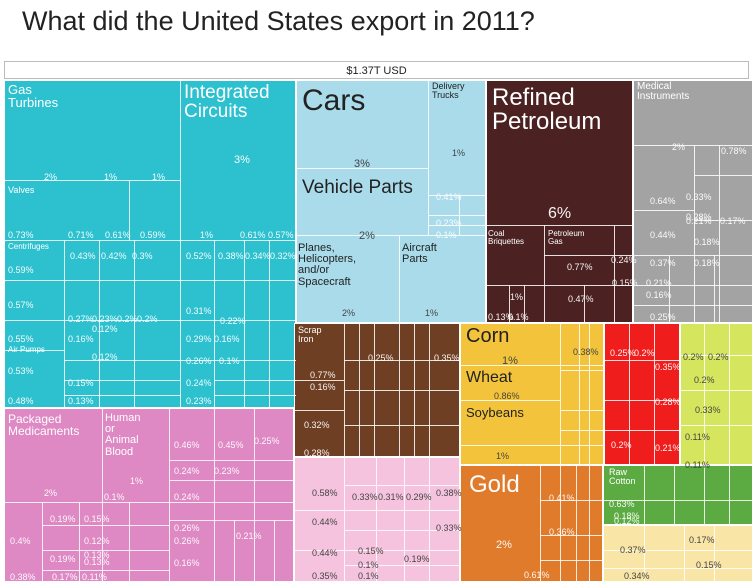 The width and height of the screenshot is (753, 582). What do you see at coordinates (532, 394) in the screenshot?
I see `treemap-group-vegetable` at bounding box center [532, 394].